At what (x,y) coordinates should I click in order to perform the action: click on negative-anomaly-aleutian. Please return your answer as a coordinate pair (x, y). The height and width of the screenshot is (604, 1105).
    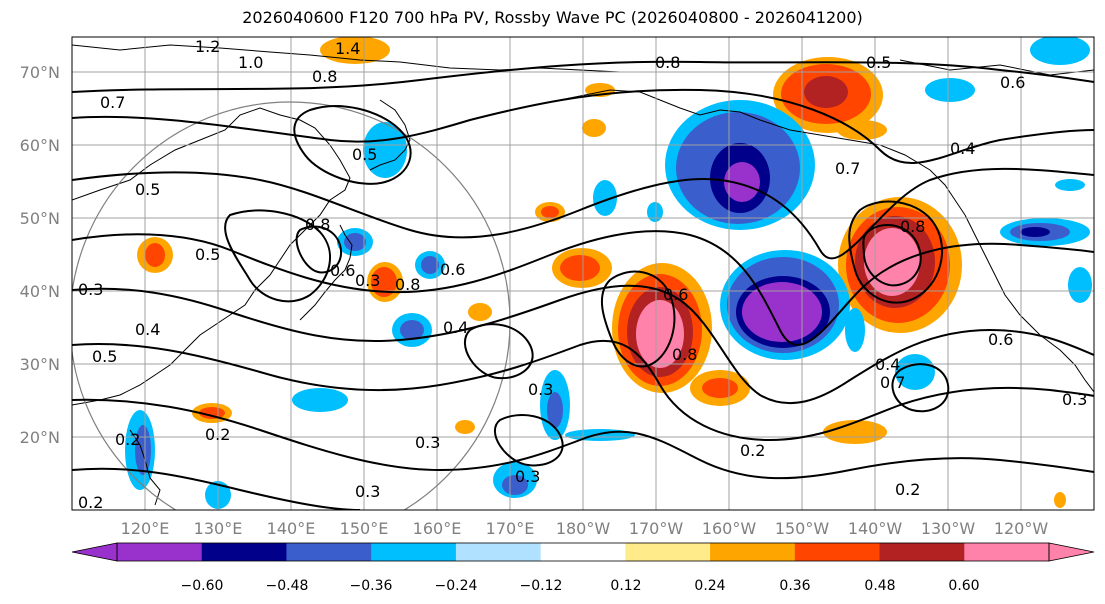
    Looking at the image, I should click on (740, 165).